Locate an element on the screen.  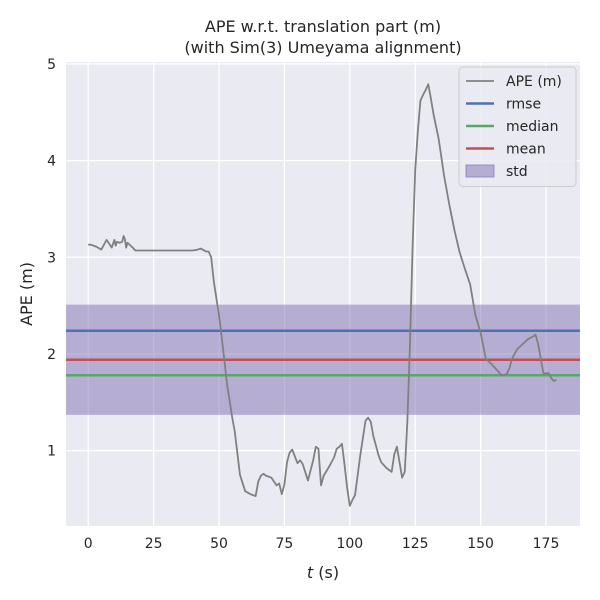
x-tick-labels: 0 25 50 75 100 125 150 175 is located at coordinates (322, 544).